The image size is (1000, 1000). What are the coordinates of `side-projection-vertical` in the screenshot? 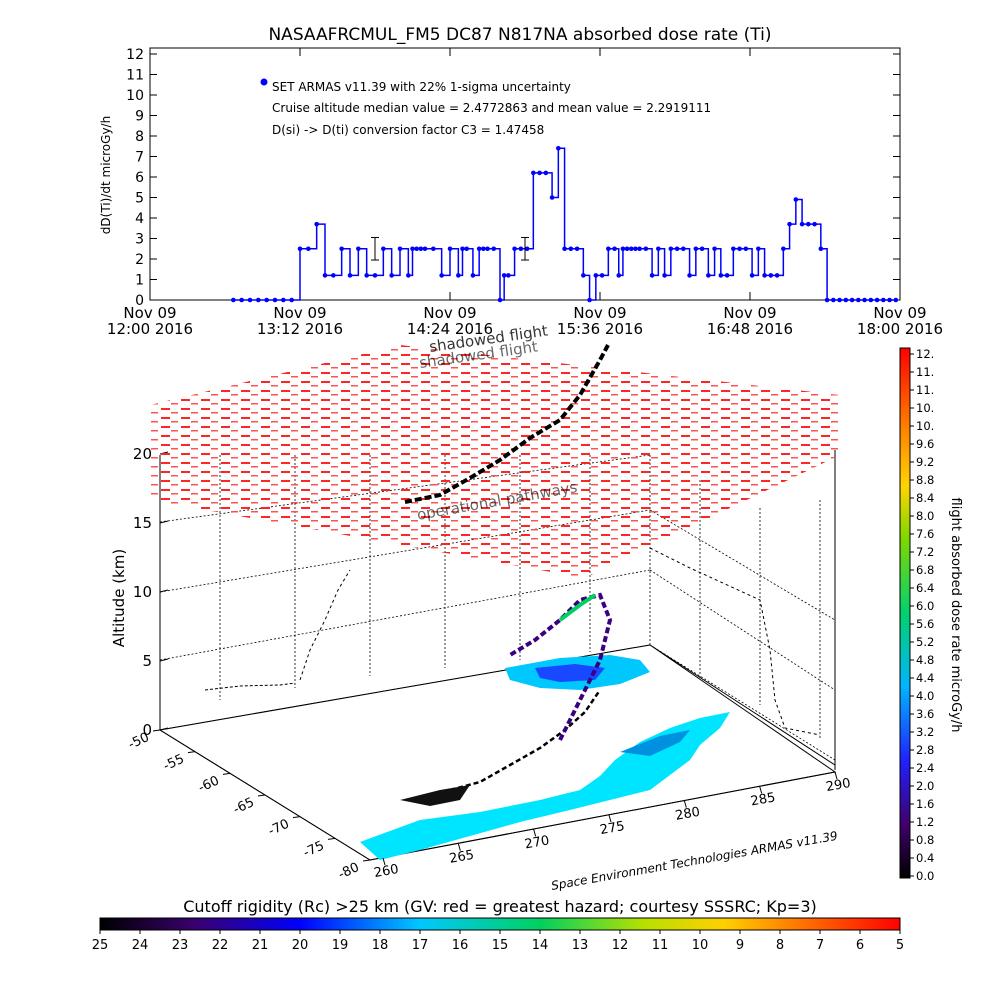 It's located at (325, 625).